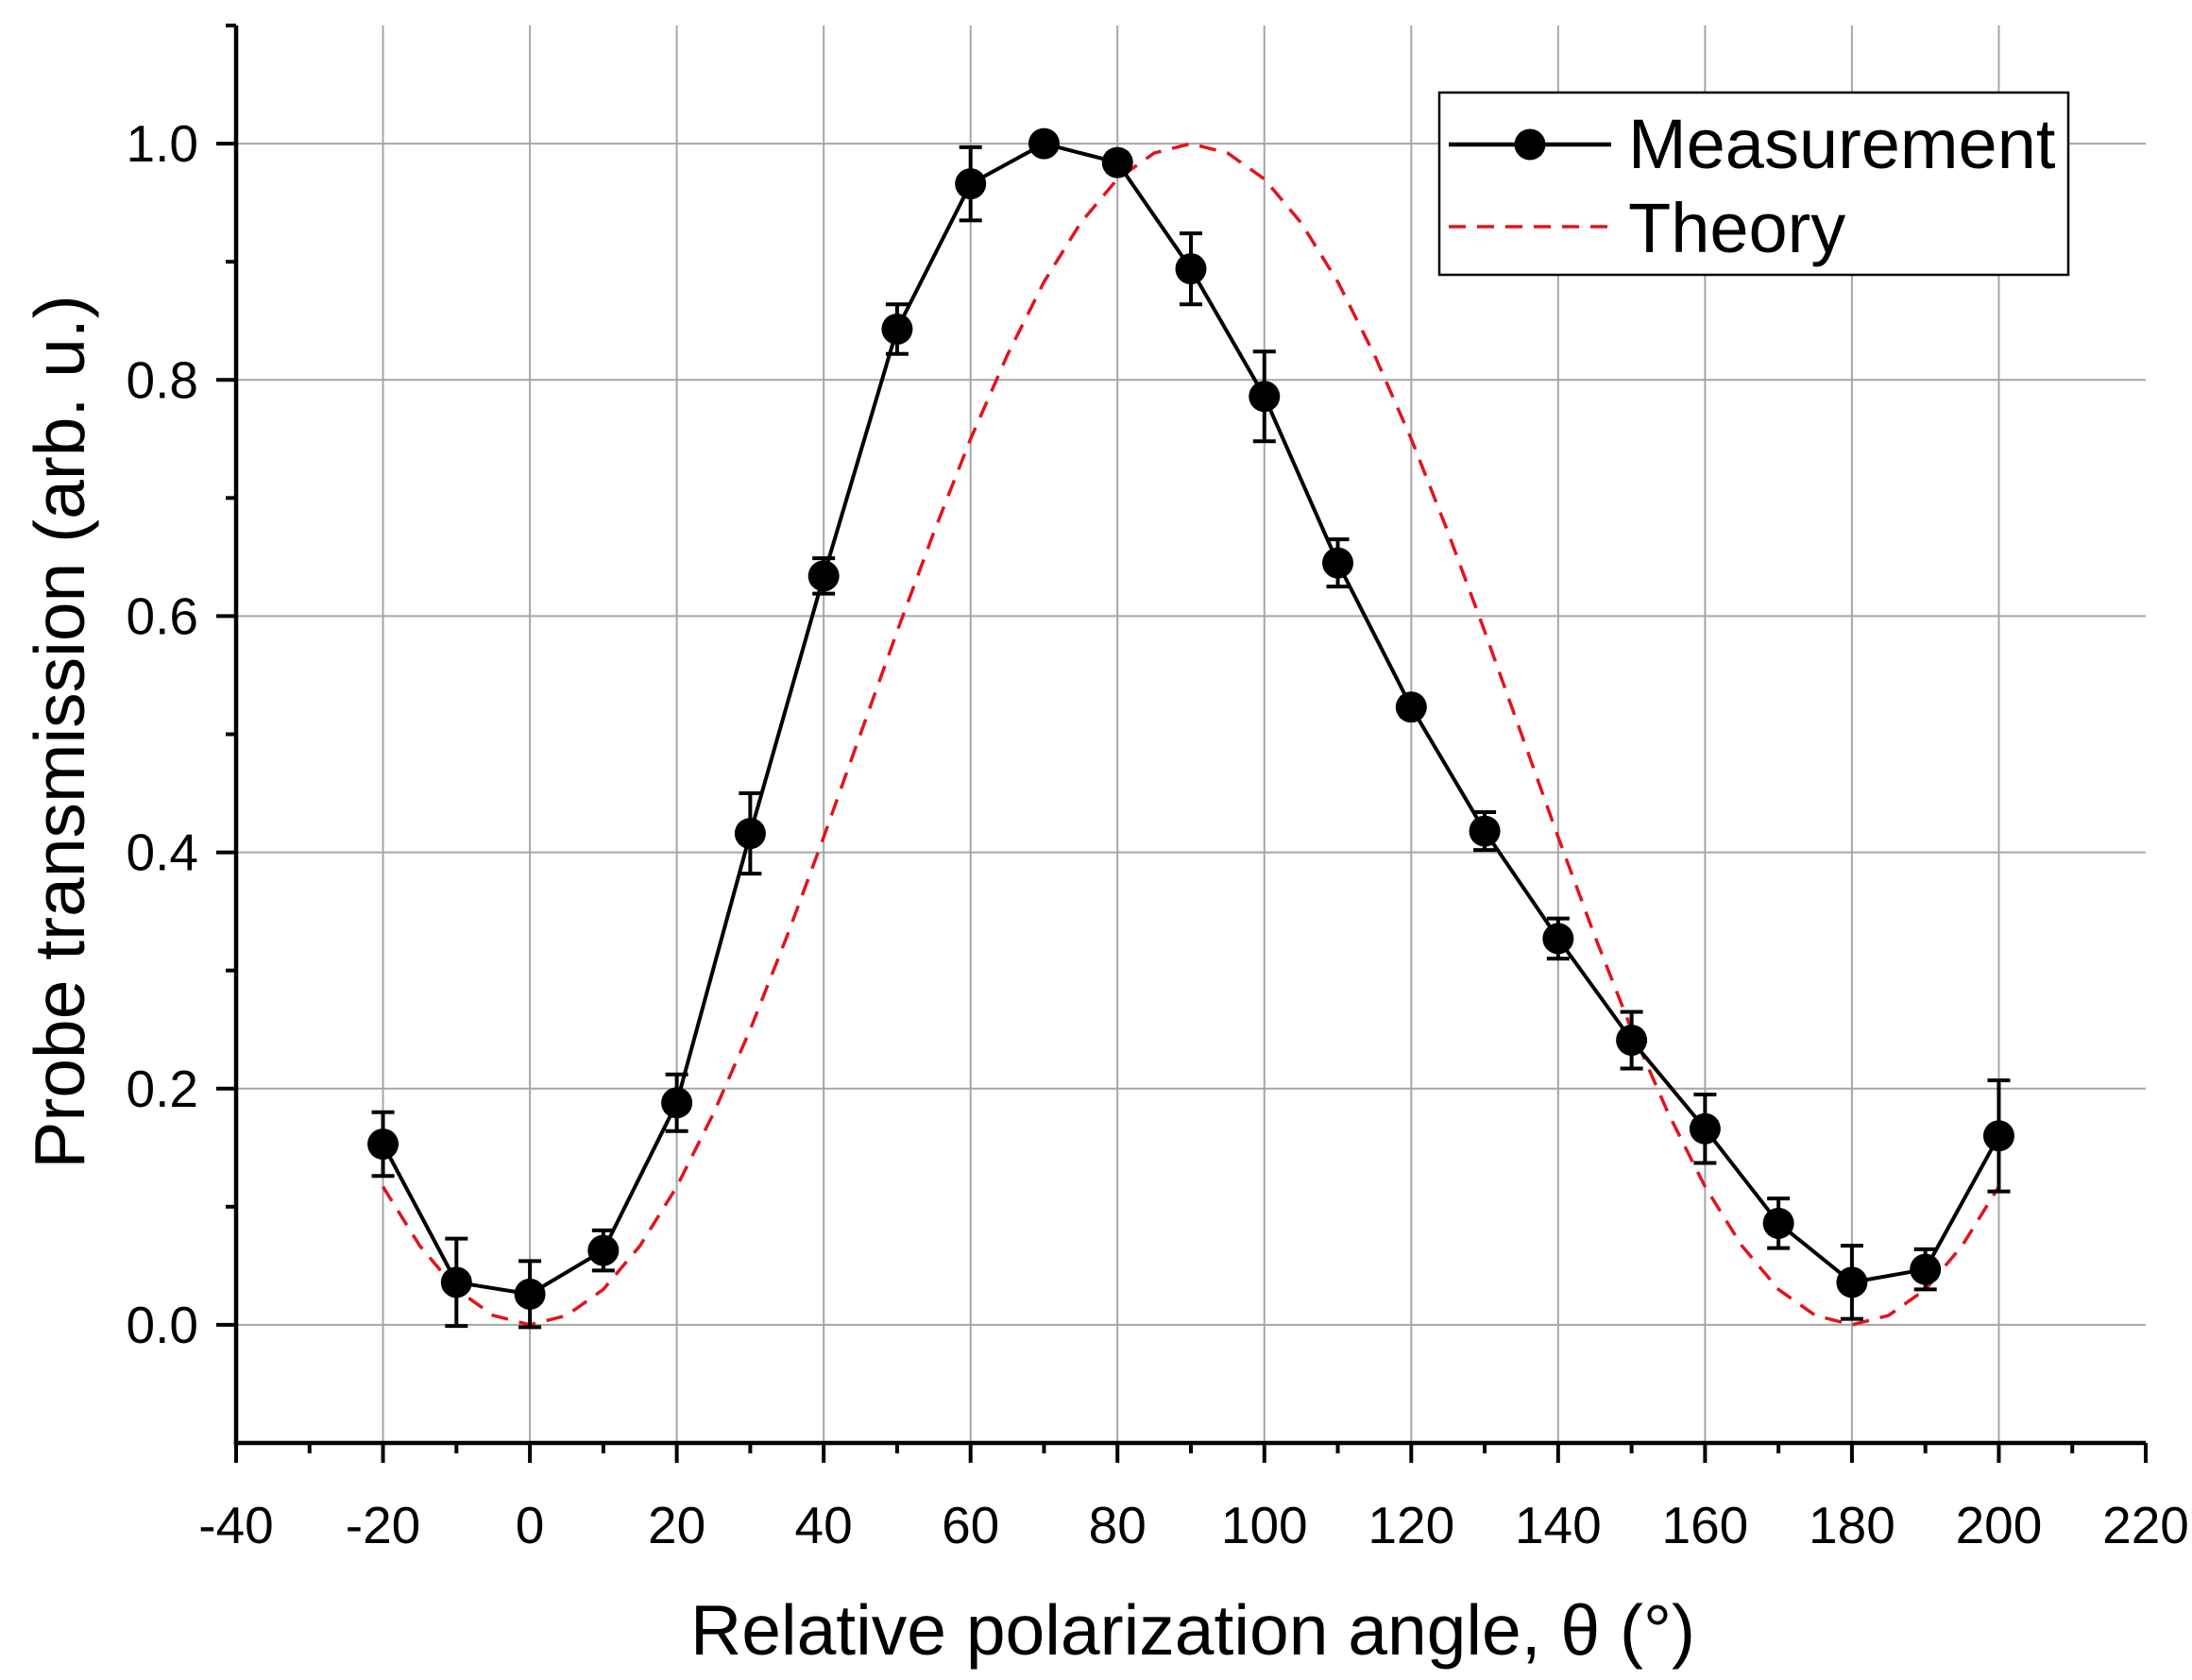  I want to click on x-tick-label: -40, so click(236, 1525).